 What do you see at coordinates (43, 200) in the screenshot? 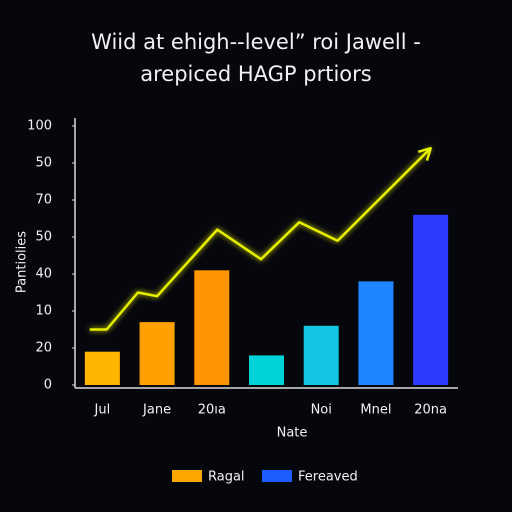
I see `y-tick-label: 70` at bounding box center [43, 200].